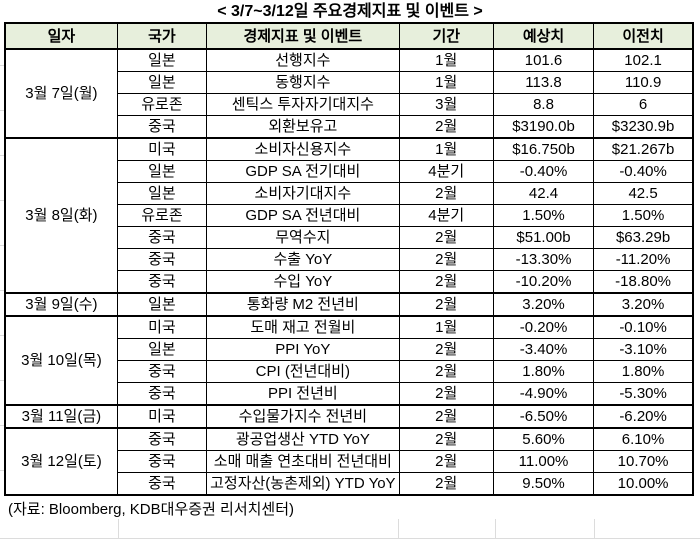  What do you see at coordinates (303, 127) in the screenshot?
I see `event-cell: 외환보유고` at bounding box center [303, 127].